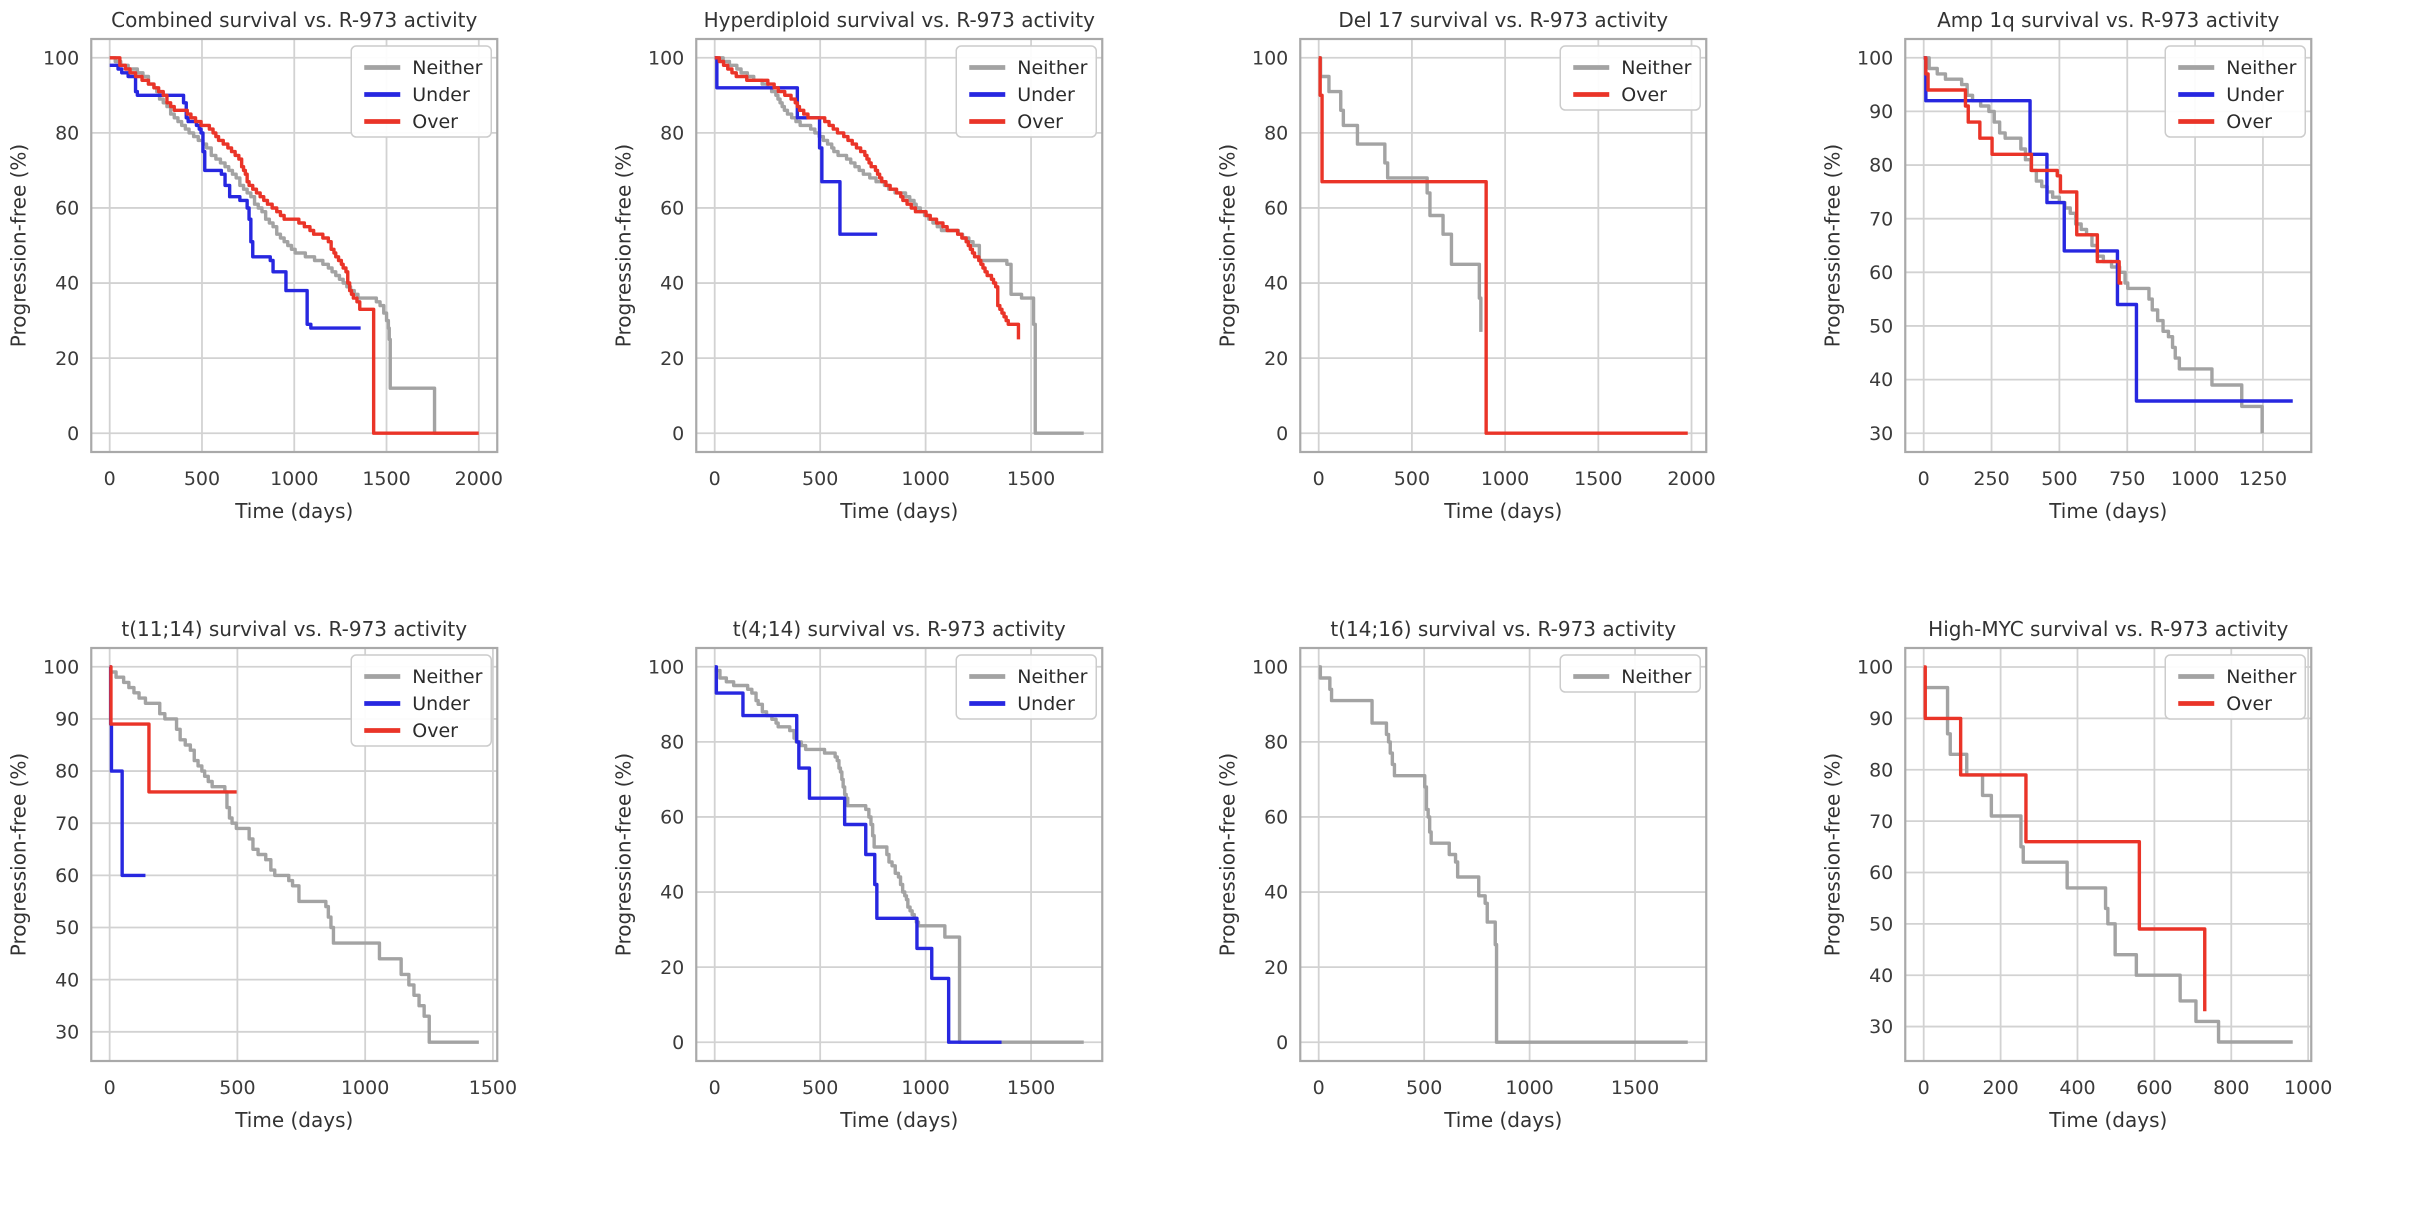 The height and width of the screenshot is (1218, 2418). I want to click on chart-title: Combined survival vs. R-973 activity, so click(294, 20).